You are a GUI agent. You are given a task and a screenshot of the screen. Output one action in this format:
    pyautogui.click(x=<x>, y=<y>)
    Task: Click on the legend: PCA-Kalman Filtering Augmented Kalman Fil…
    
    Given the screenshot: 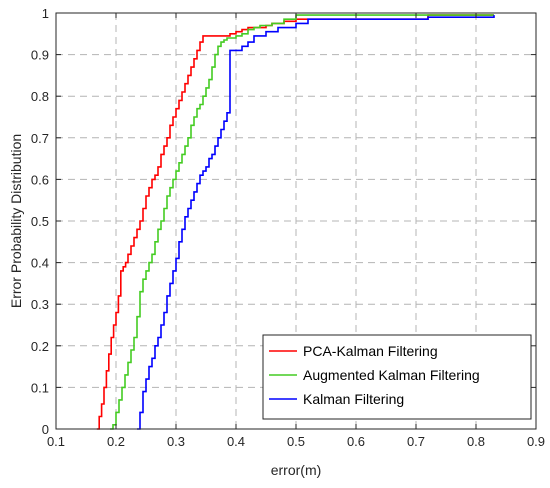 What is the action you would take?
    pyautogui.click(x=397, y=377)
    